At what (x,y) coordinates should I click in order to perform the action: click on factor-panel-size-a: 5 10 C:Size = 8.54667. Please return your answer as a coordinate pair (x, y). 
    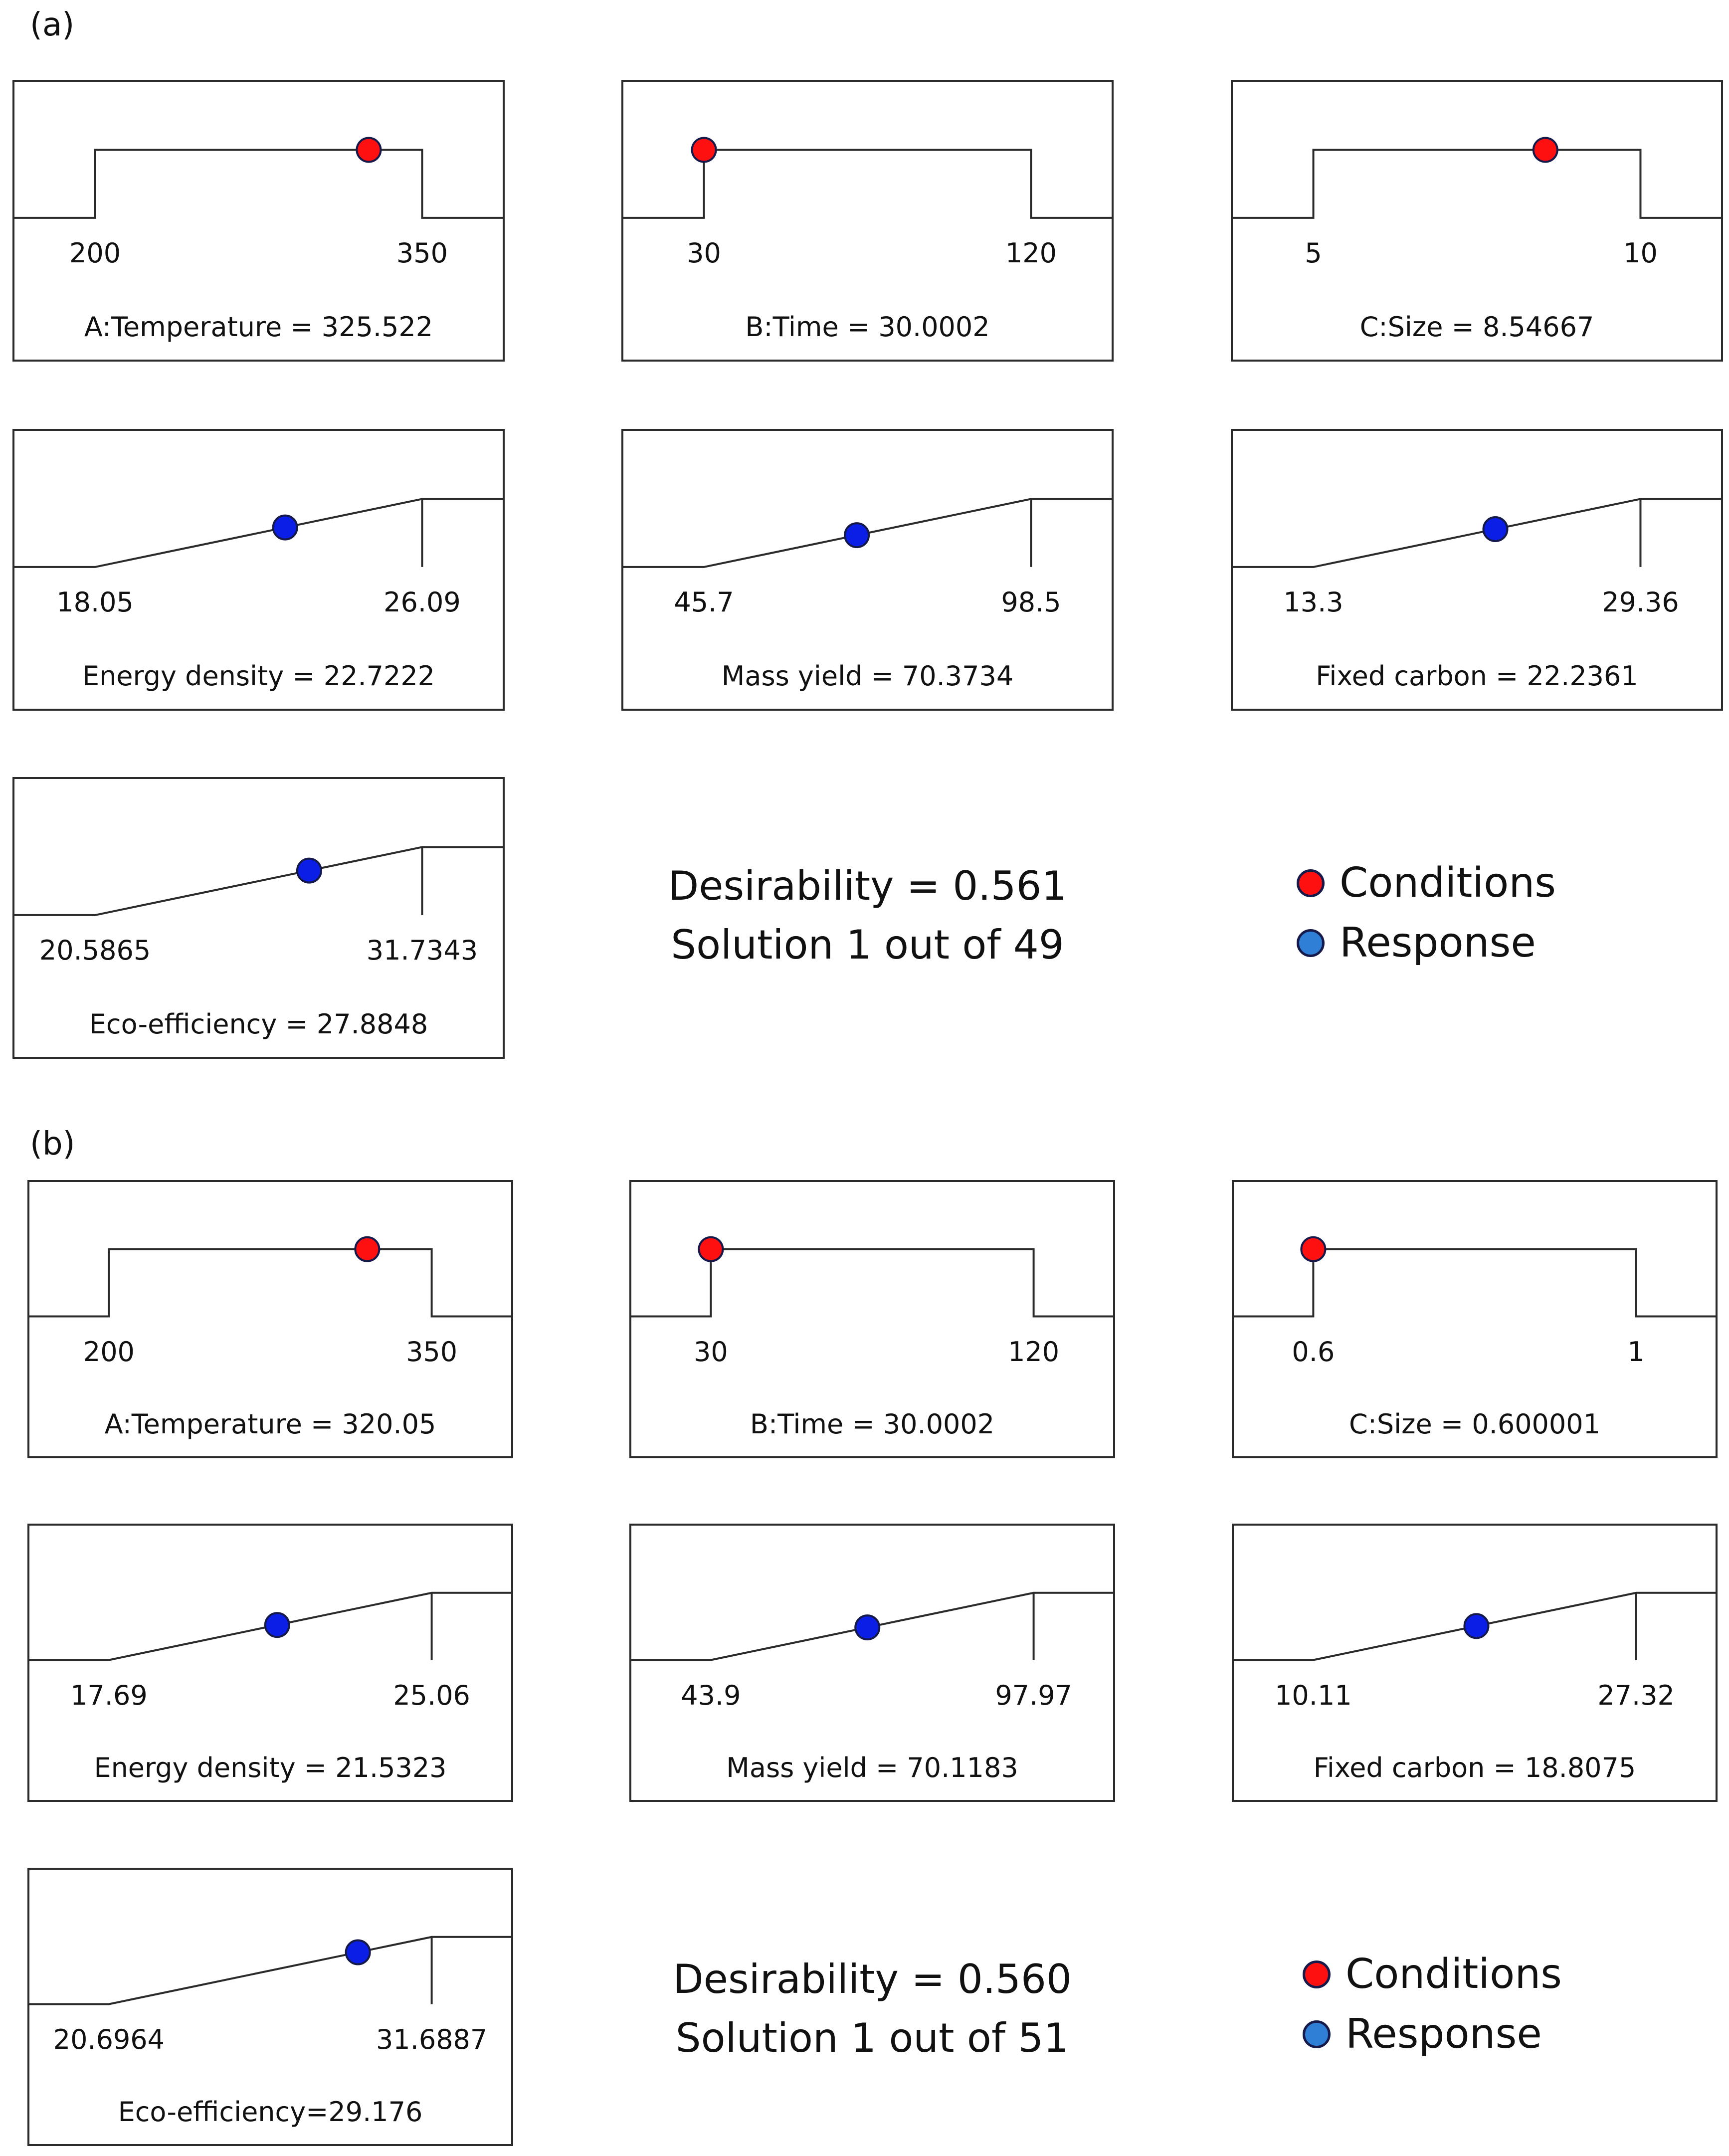
    Looking at the image, I should click on (1477, 221).